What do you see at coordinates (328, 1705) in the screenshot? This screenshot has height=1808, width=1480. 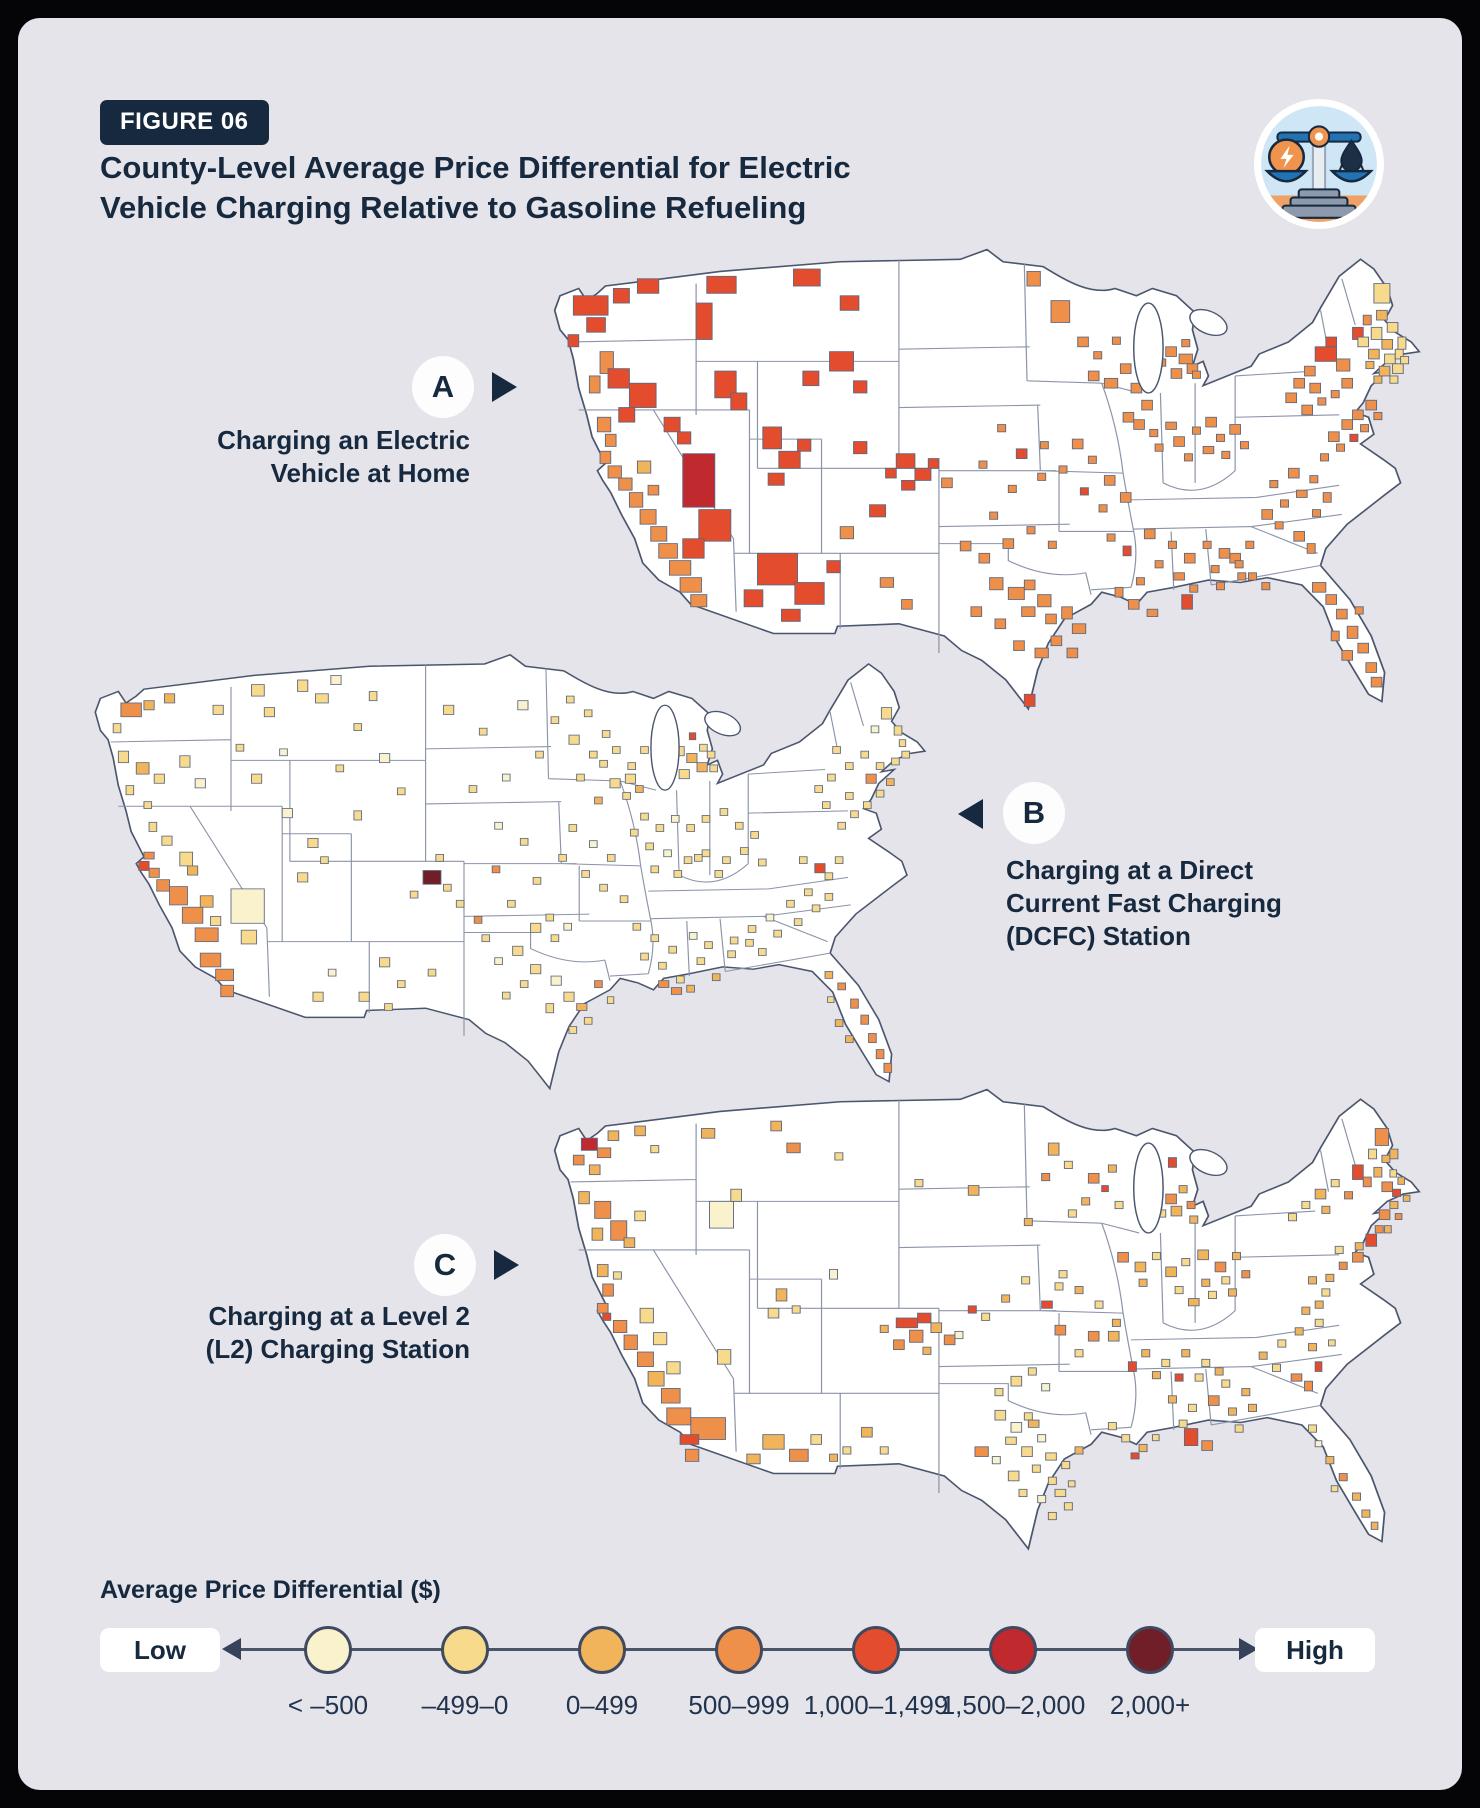 I see `legend-label-1: < –500` at bounding box center [328, 1705].